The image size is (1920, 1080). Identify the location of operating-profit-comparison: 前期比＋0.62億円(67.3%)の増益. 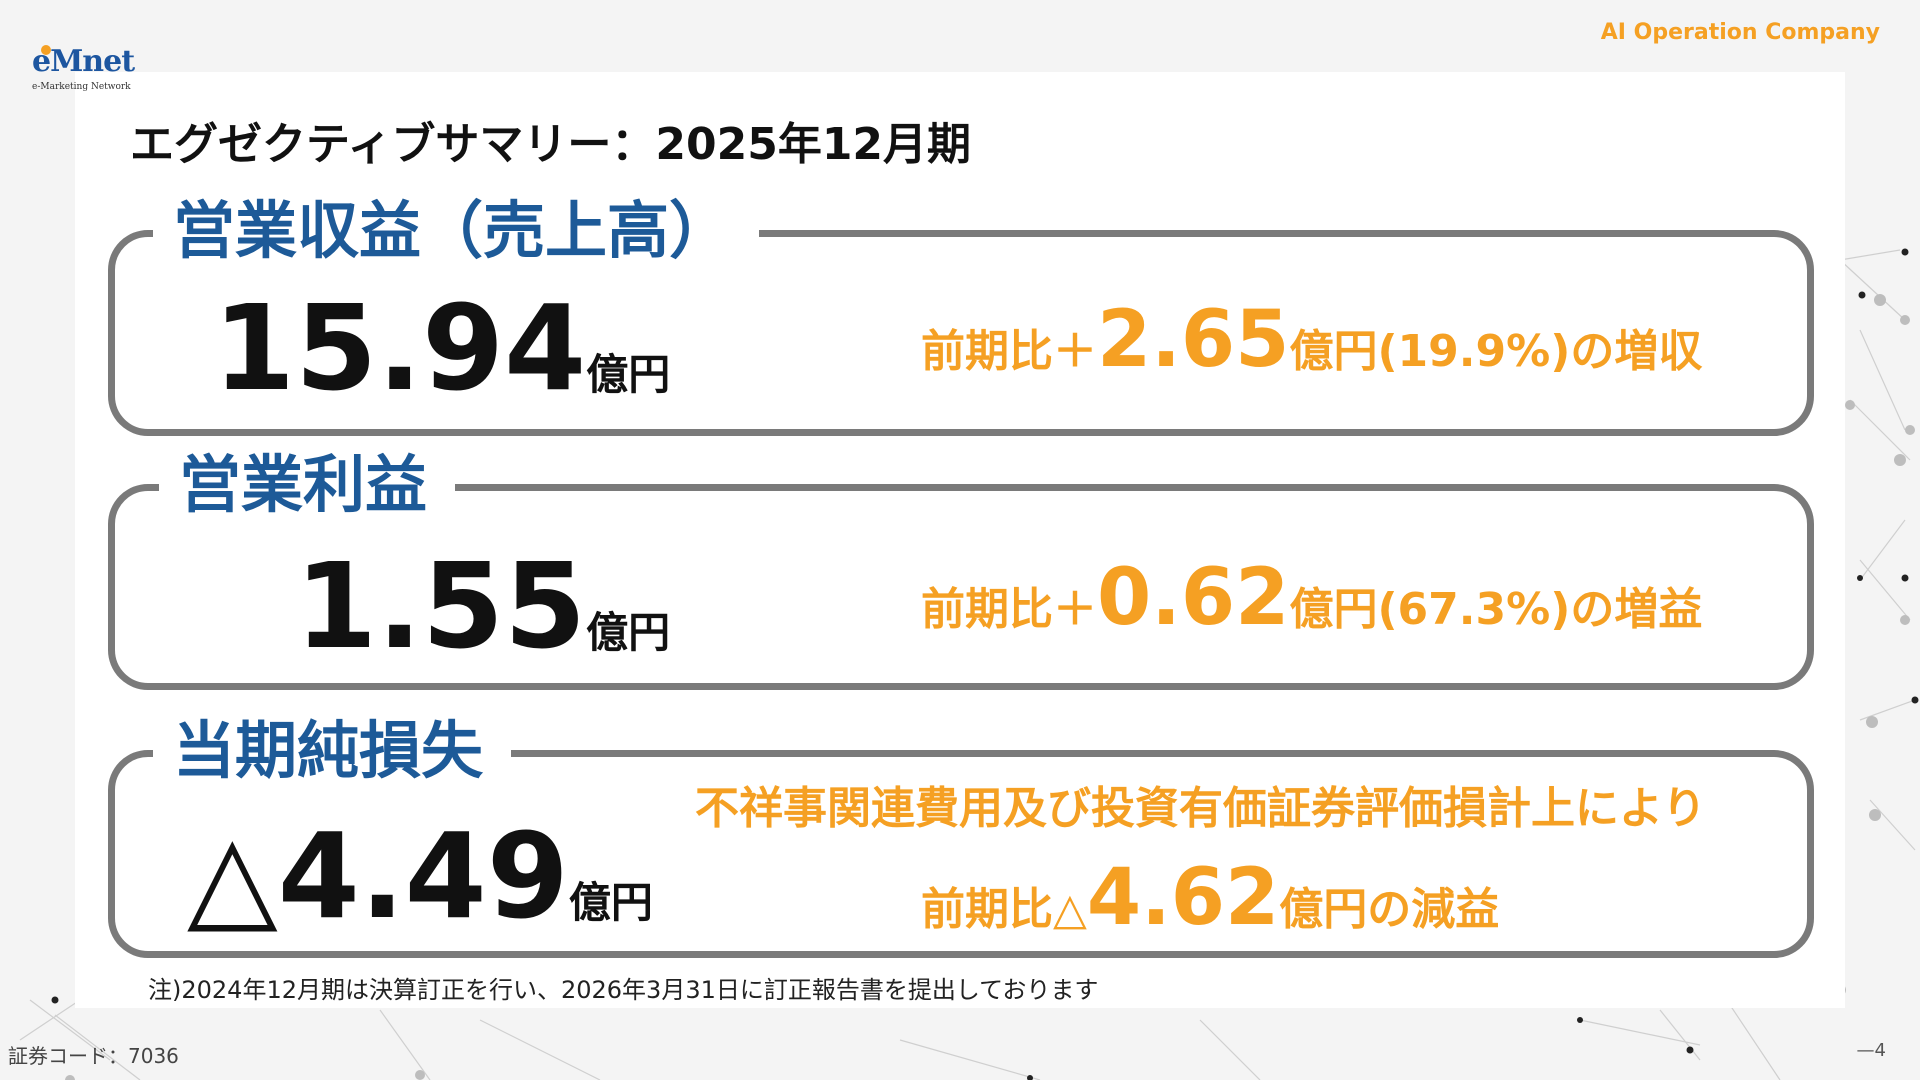
(1311, 598).